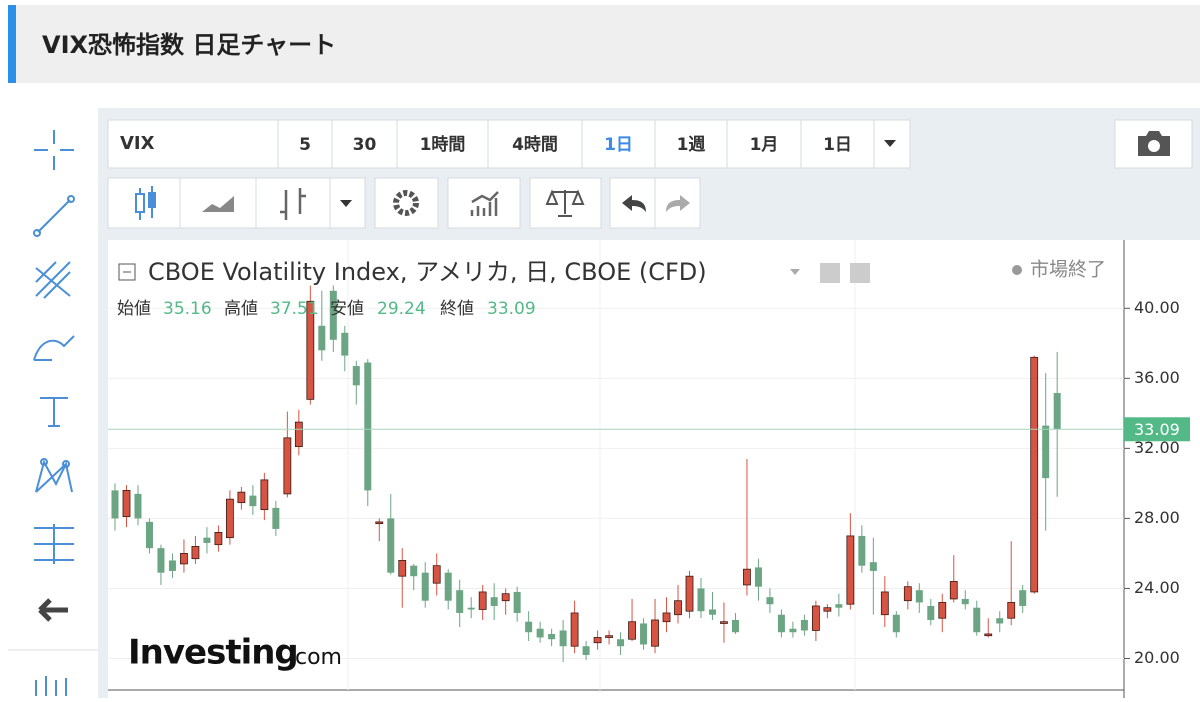  What do you see at coordinates (795, 272) in the screenshot?
I see `legend-dropdown` at bounding box center [795, 272].